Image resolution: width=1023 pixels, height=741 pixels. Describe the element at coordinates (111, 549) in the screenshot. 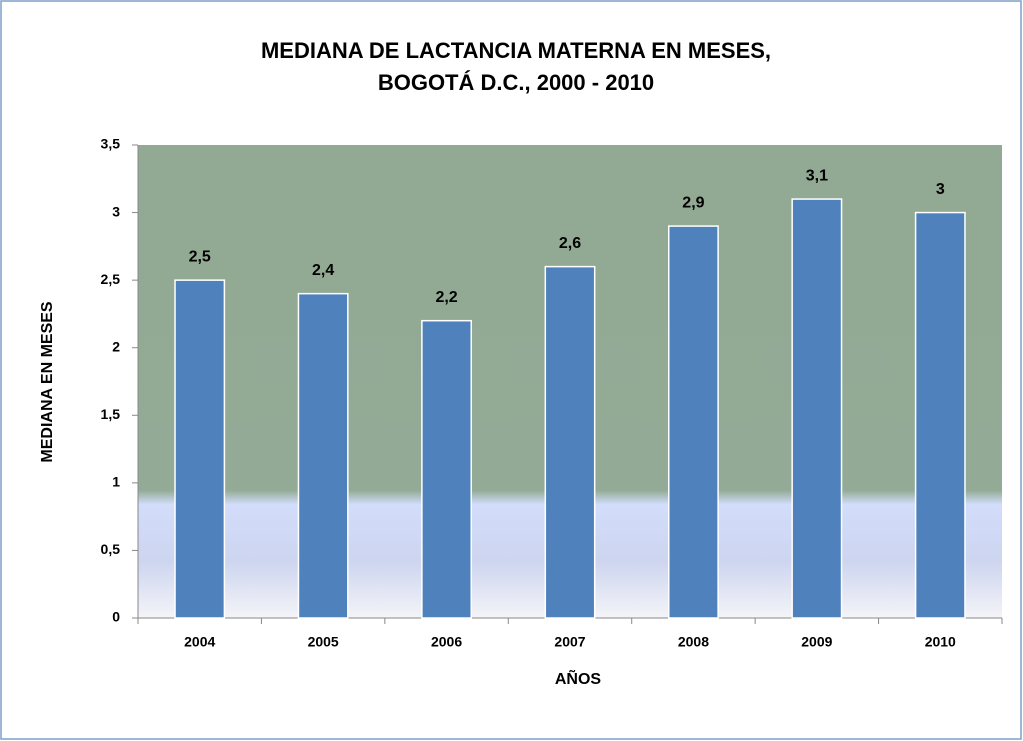

I see `y-tick-label: 0,5` at that location.